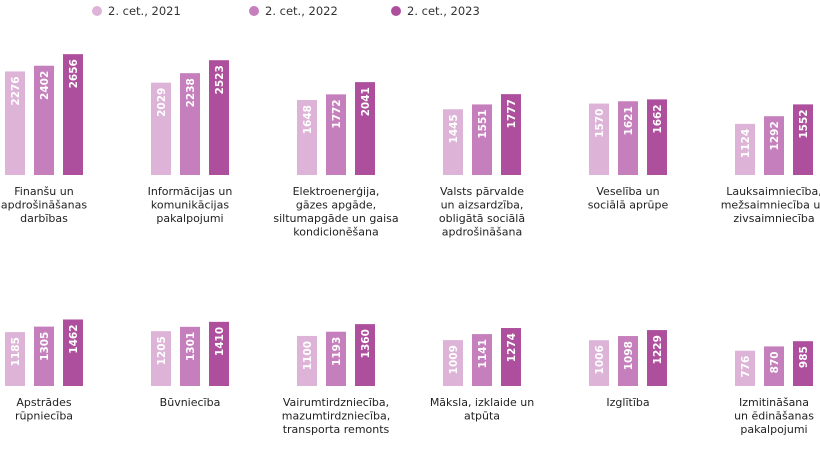 The width and height of the screenshot is (820, 451). I want to click on bar-group: 1124, so click(745, 149).